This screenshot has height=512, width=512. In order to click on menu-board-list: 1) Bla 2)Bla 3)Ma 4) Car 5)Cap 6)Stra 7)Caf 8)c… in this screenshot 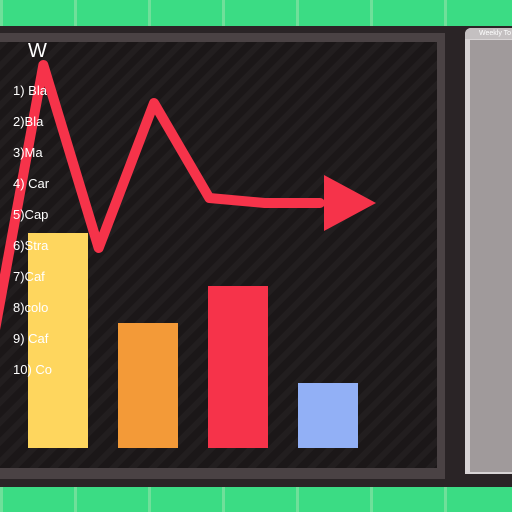, I will do `click(32, 230)`.